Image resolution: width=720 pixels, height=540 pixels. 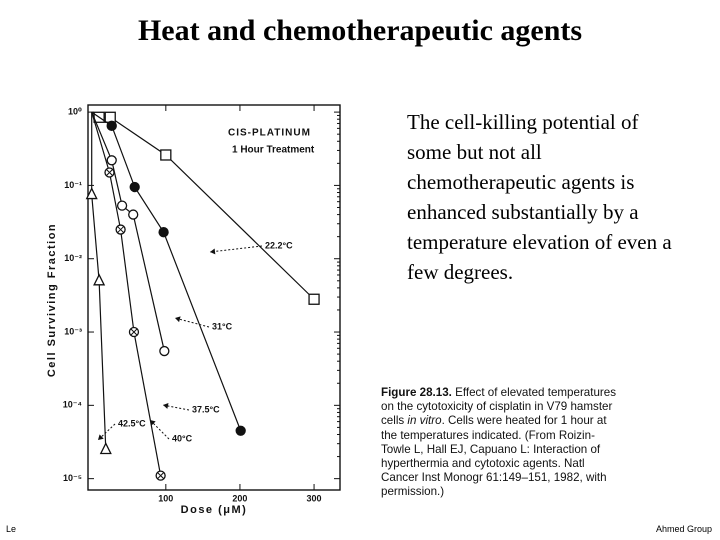 I want to click on chart-title: CIS-PLATINUM, so click(x=269, y=133).